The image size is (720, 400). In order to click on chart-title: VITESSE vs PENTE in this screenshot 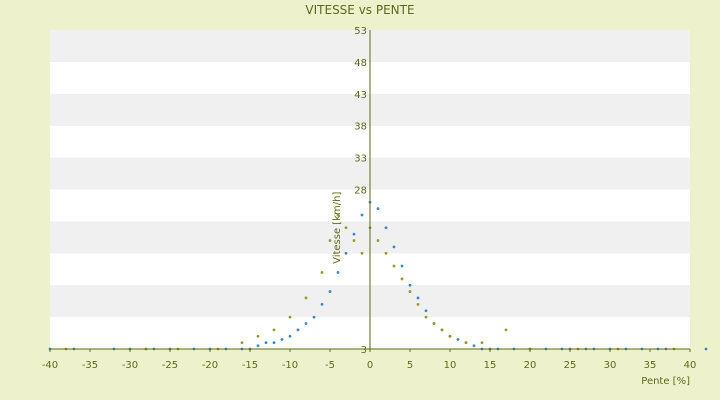, I will do `click(359, 10)`.